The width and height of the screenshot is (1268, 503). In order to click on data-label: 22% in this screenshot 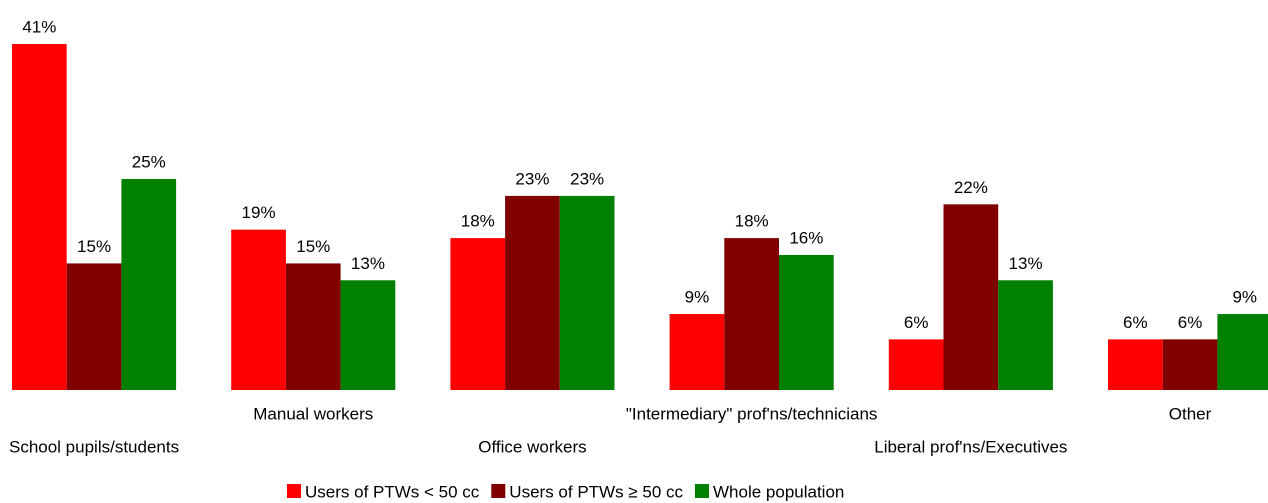, I will do `click(971, 187)`.